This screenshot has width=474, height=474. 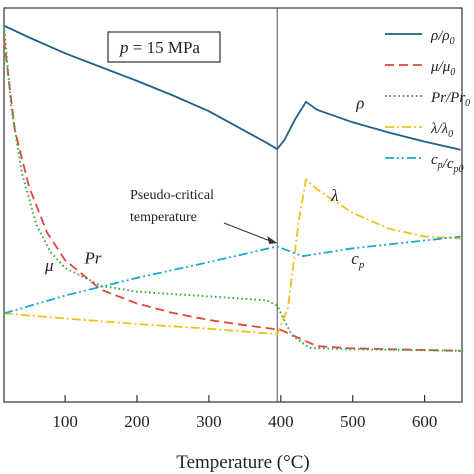 I want to click on pseudo-critical-arrowhead, so click(x=272, y=240).